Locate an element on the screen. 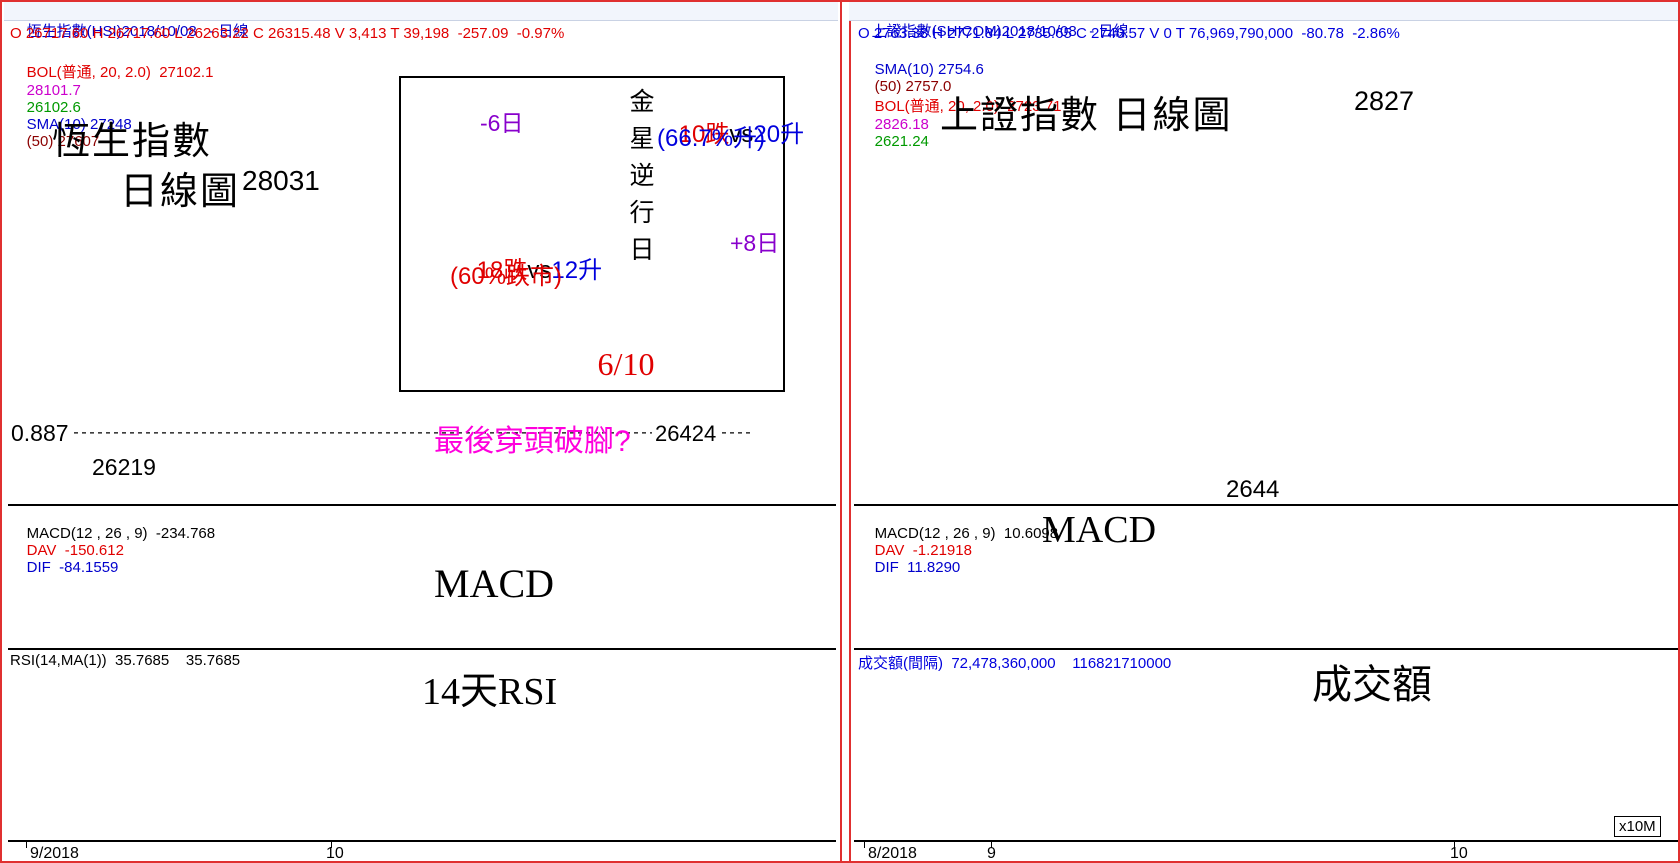  sse-xaxis-label-sep: 9 is located at coordinates (991, 853).